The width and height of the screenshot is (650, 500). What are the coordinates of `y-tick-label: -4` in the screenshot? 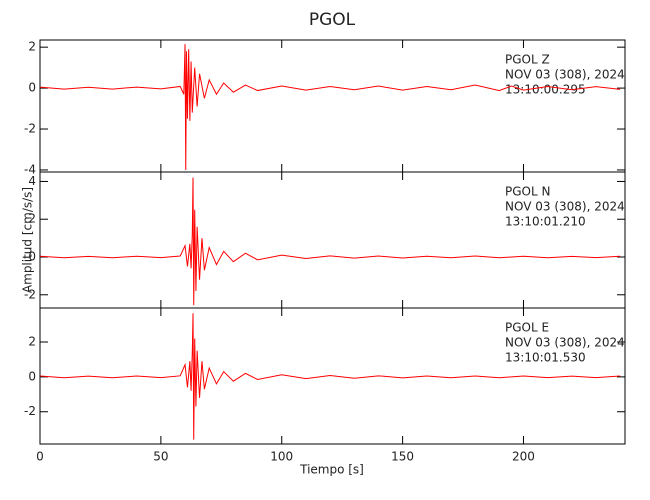 It's located at (30, 169).